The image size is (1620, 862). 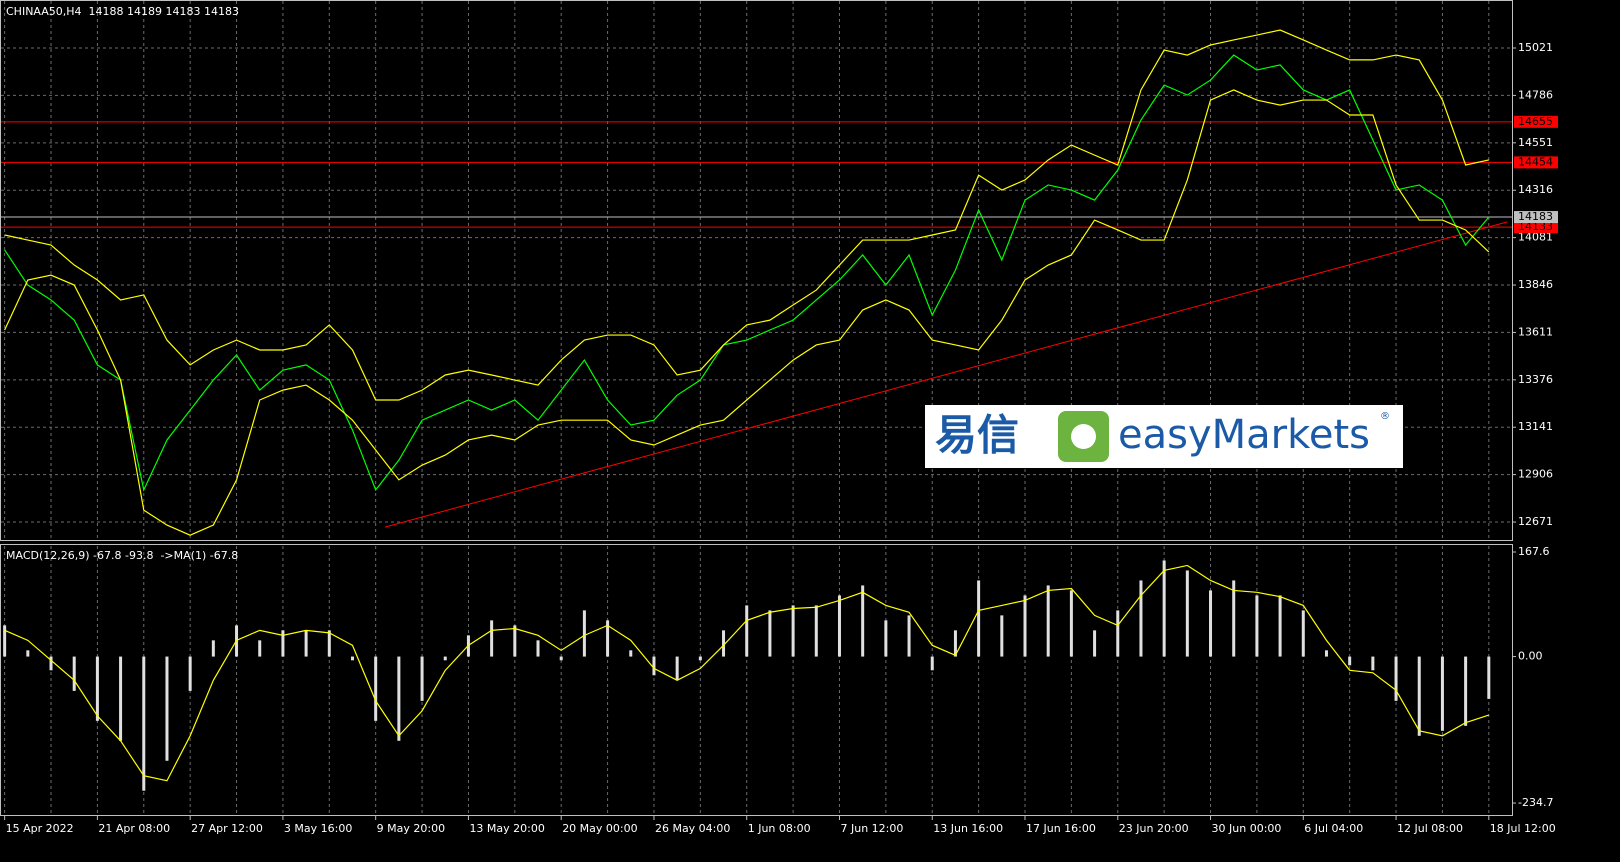 What do you see at coordinates (318, 828) in the screenshot?
I see `x-tick-label: 3 May 16:00` at bounding box center [318, 828].